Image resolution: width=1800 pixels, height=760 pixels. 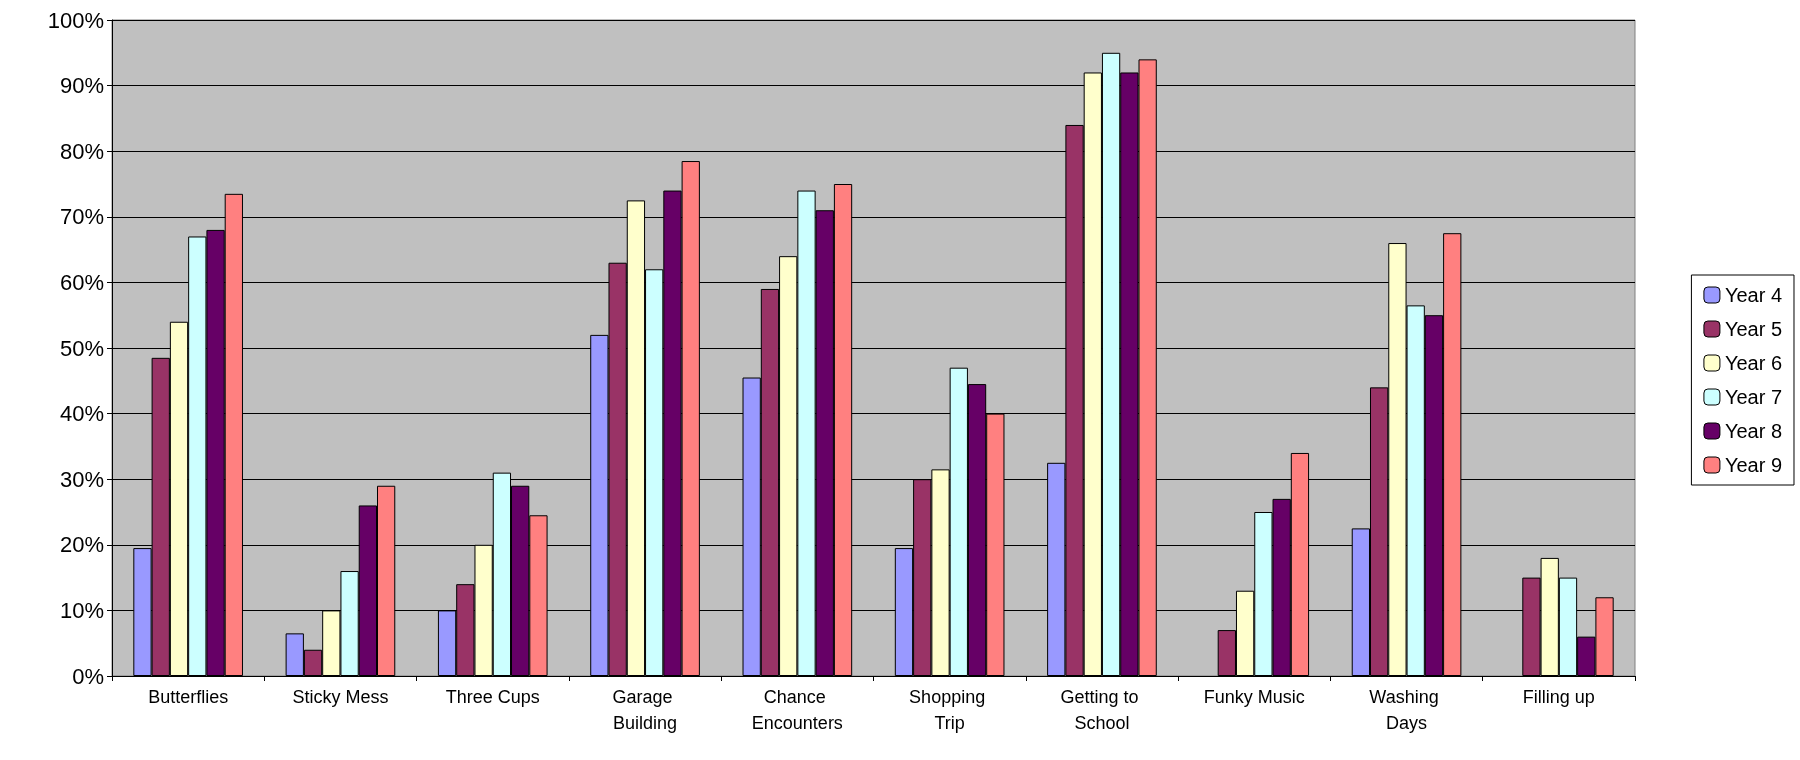 What do you see at coordinates (1753, 397) in the screenshot?
I see `legend-label: Year 7` at bounding box center [1753, 397].